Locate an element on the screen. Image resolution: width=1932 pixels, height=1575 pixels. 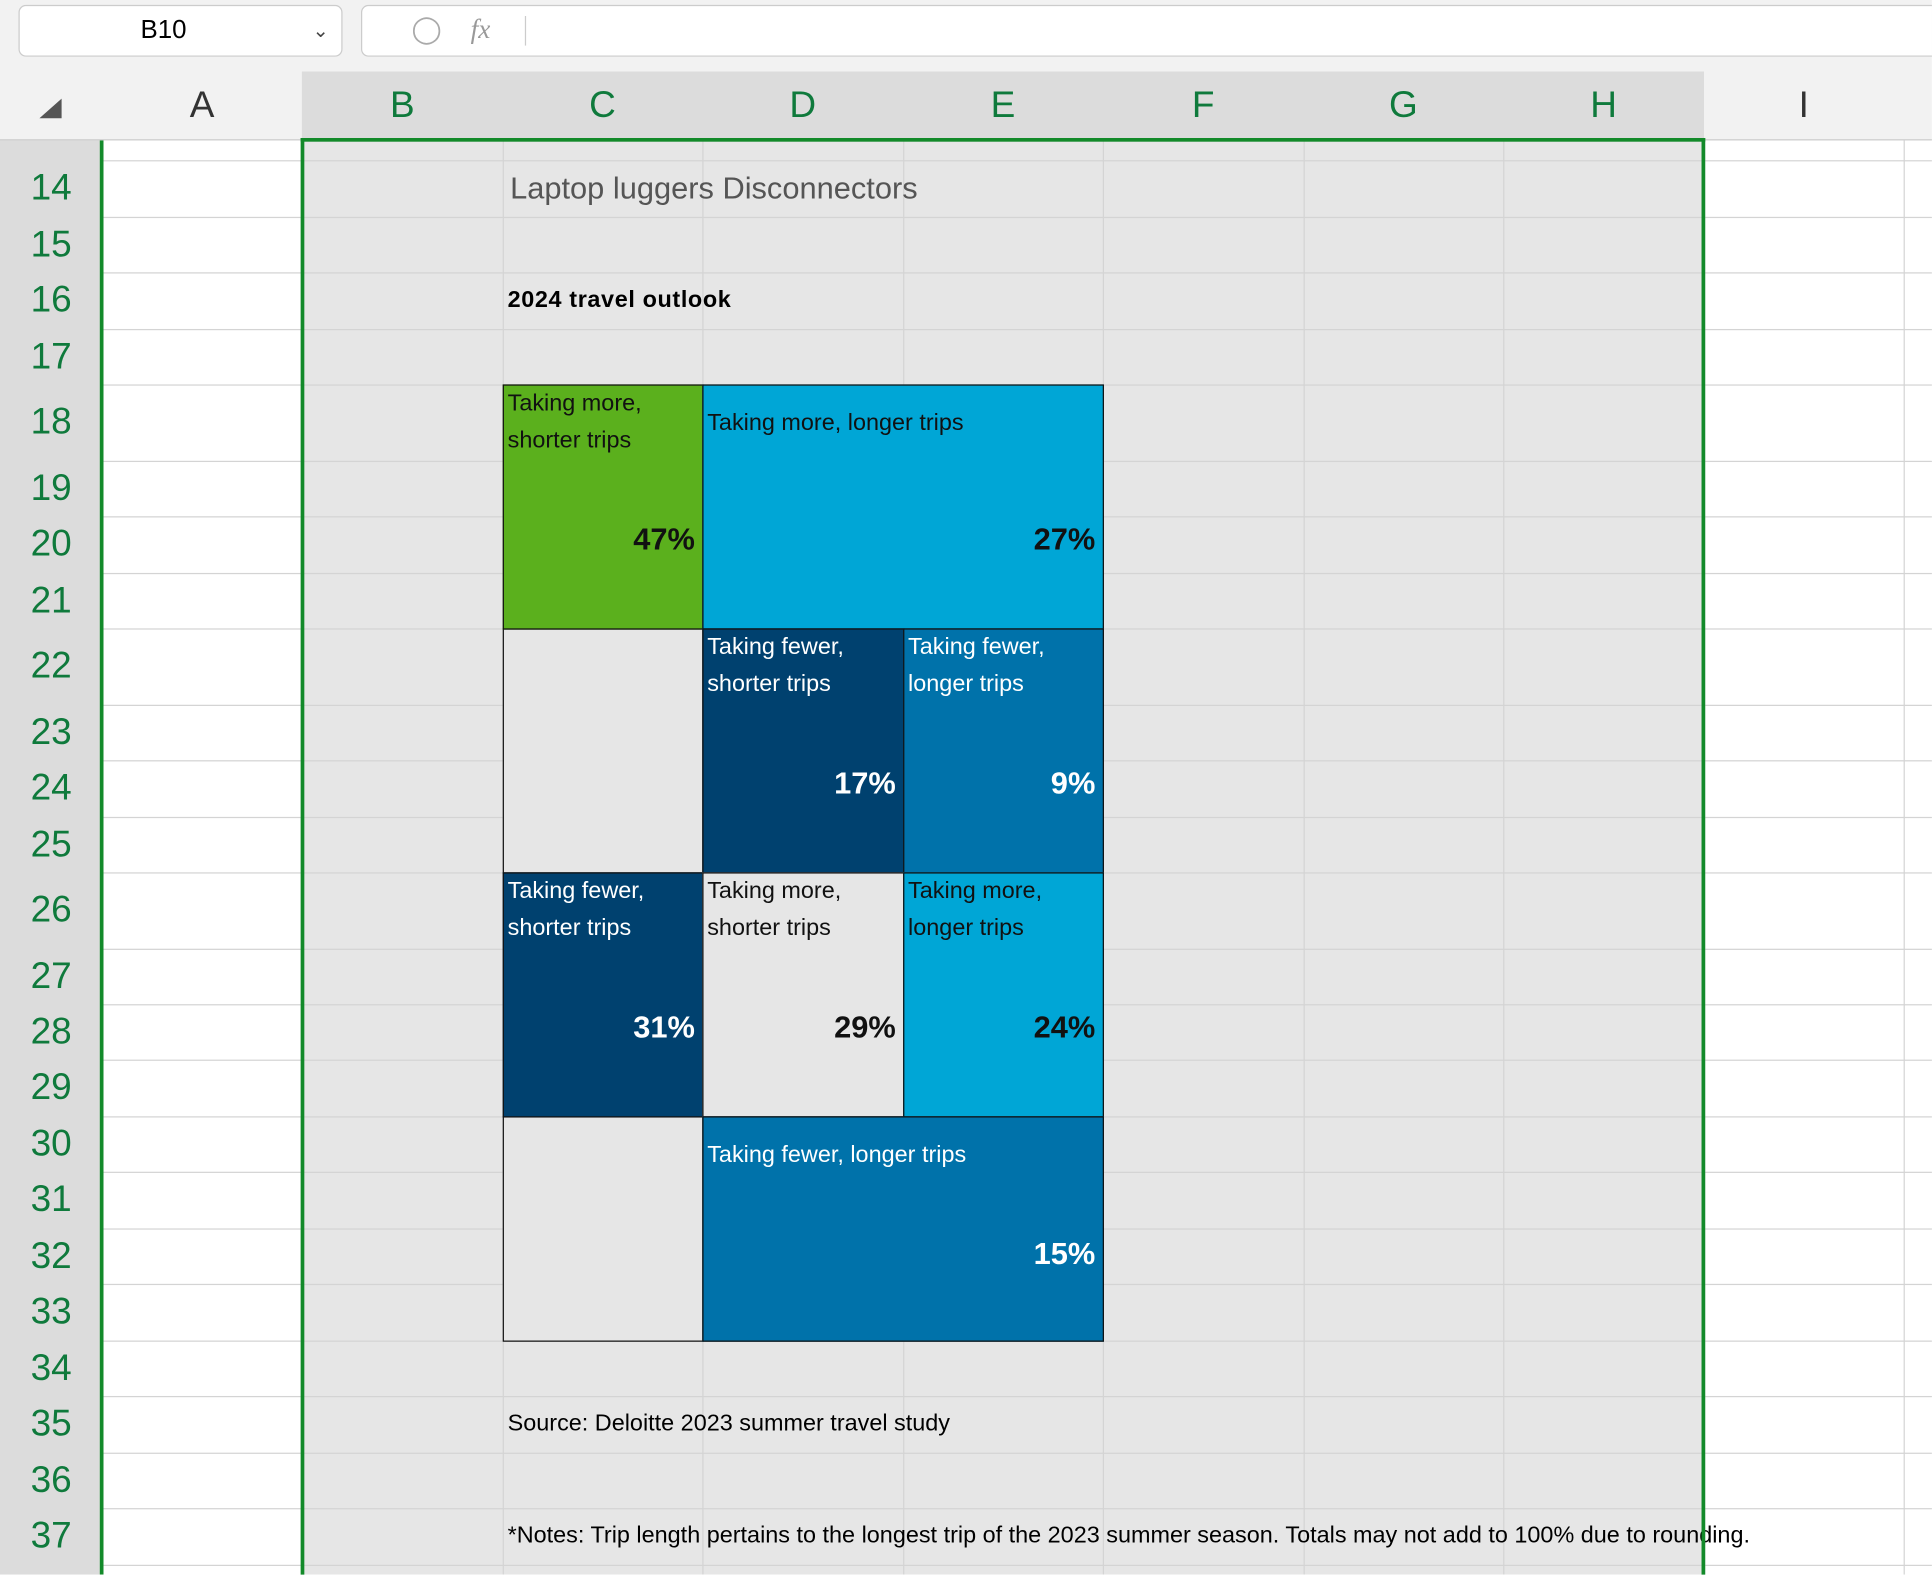
column-header-selection is located at coordinates (1002, 106).